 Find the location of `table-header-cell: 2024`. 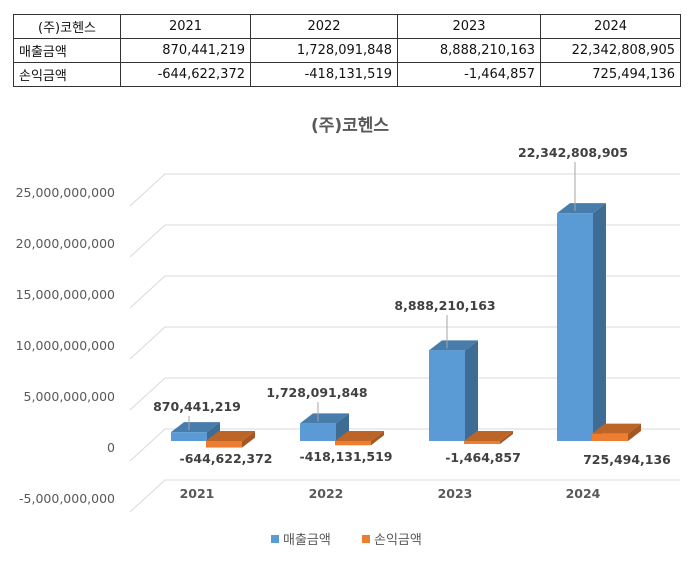

table-header-cell: 2024 is located at coordinates (610, 26).